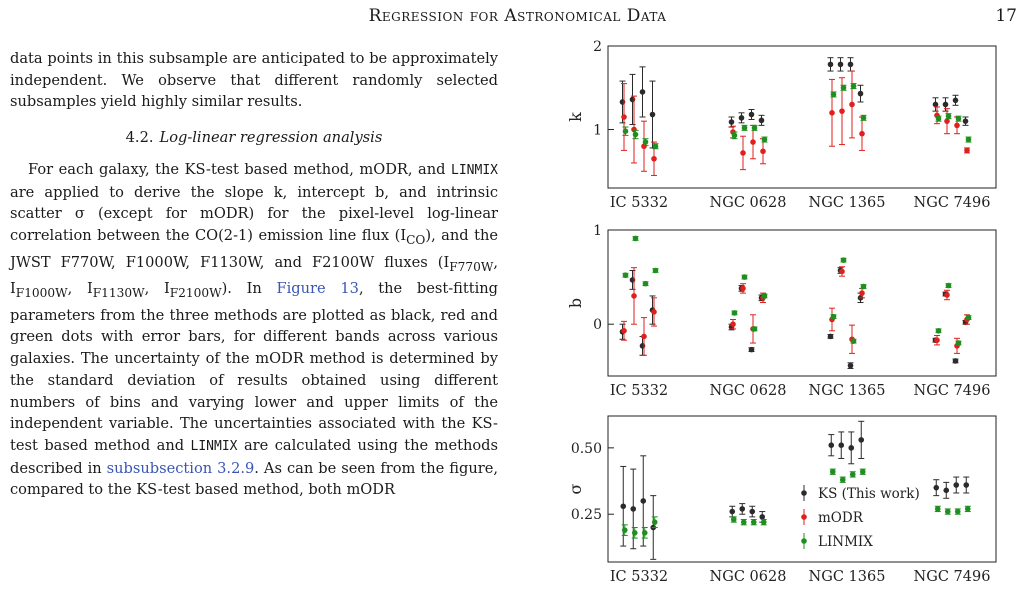 The height and width of the screenshot is (602, 1035). What do you see at coordinates (1006, 16) in the screenshot?
I see `page-number: 17` at bounding box center [1006, 16].